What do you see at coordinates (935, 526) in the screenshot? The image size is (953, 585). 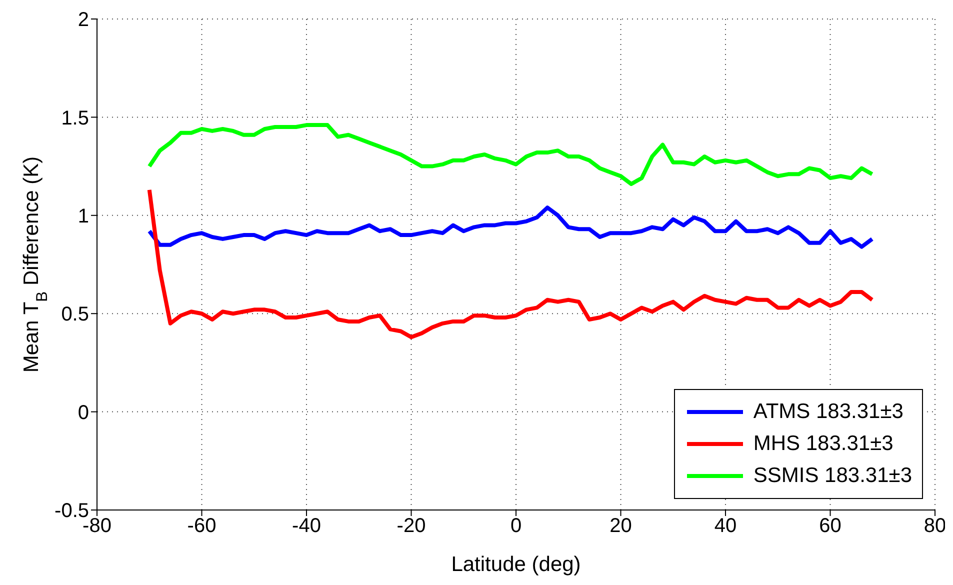 I see `x-tick-label: 80` at bounding box center [935, 526].